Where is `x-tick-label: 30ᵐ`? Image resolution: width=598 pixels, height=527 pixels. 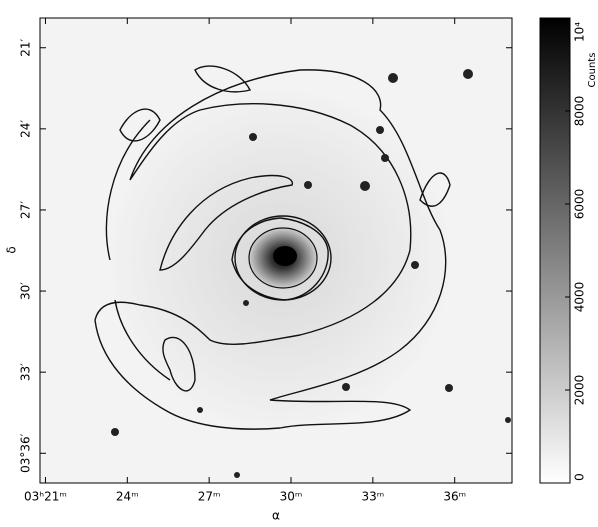
x-tick-label: 30ᵐ is located at coordinates (291, 497).